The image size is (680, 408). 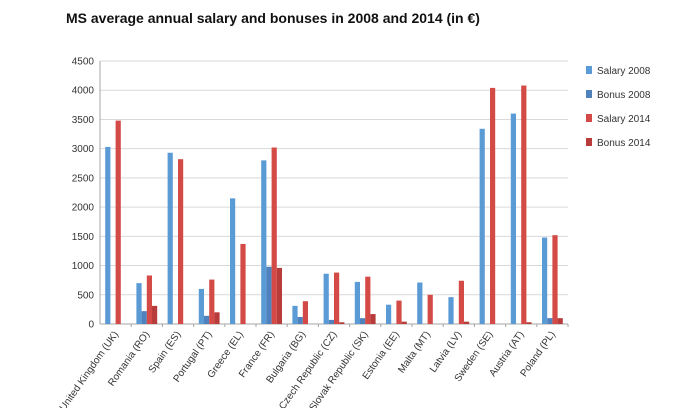 I want to click on y-tick-label: 2500, so click(x=83, y=178).